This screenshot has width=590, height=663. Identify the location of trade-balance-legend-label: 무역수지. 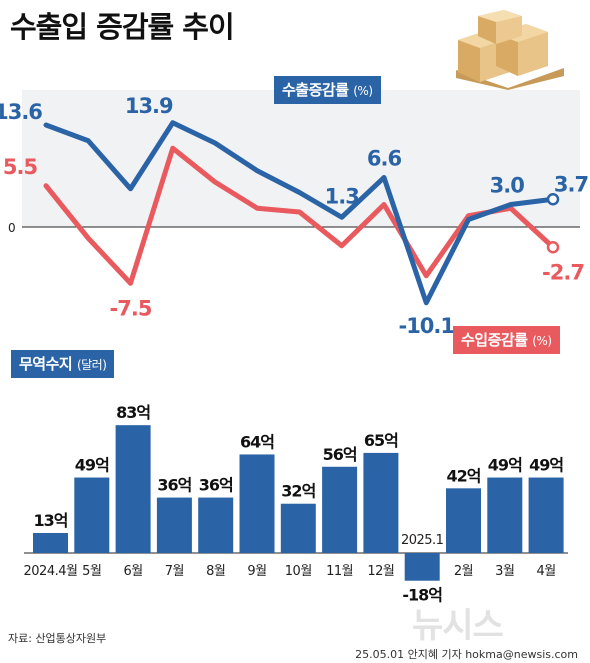
(46, 364).